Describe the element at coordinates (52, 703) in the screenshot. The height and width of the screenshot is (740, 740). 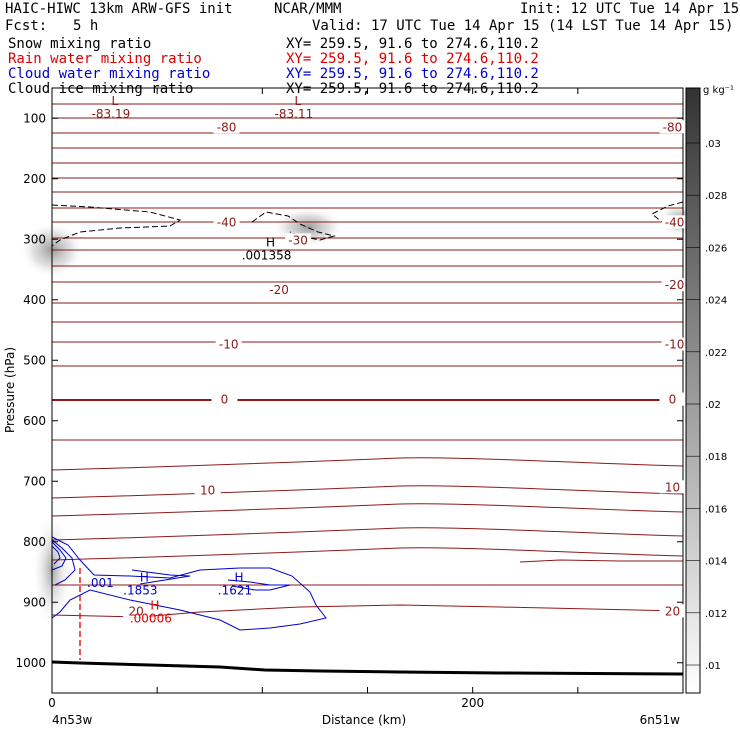
I see `x-tick-label: 0` at that location.